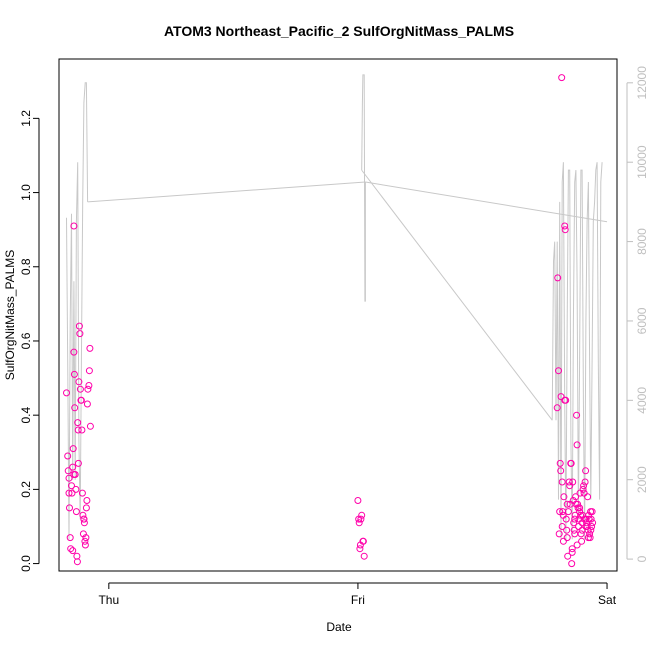 This screenshot has height=650, width=650. What do you see at coordinates (26, 340) in the screenshot?
I see `y-tick-label: 0.6` at bounding box center [26, 340].